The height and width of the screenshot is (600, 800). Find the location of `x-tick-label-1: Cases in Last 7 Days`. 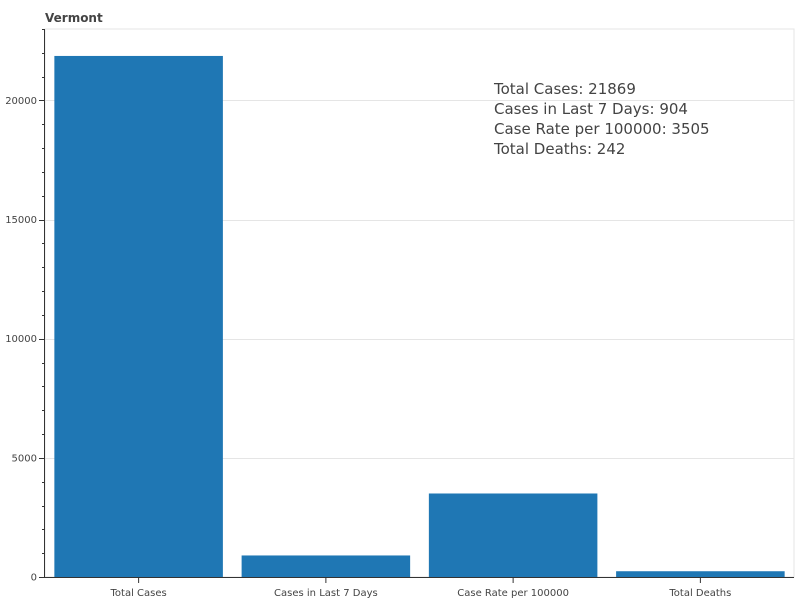

x-tick-label-1: Cases in Last 7 Days is located at coordinates (326, 593).